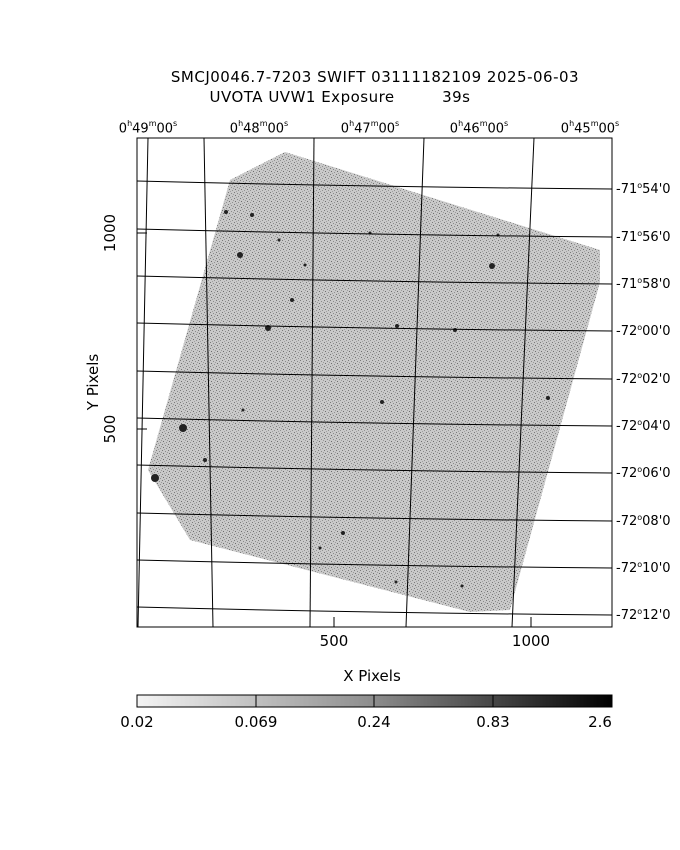 The width and height of the screenshot is (680, 850). I want to click on dec-label: -72o04'0, so click(643, 426).